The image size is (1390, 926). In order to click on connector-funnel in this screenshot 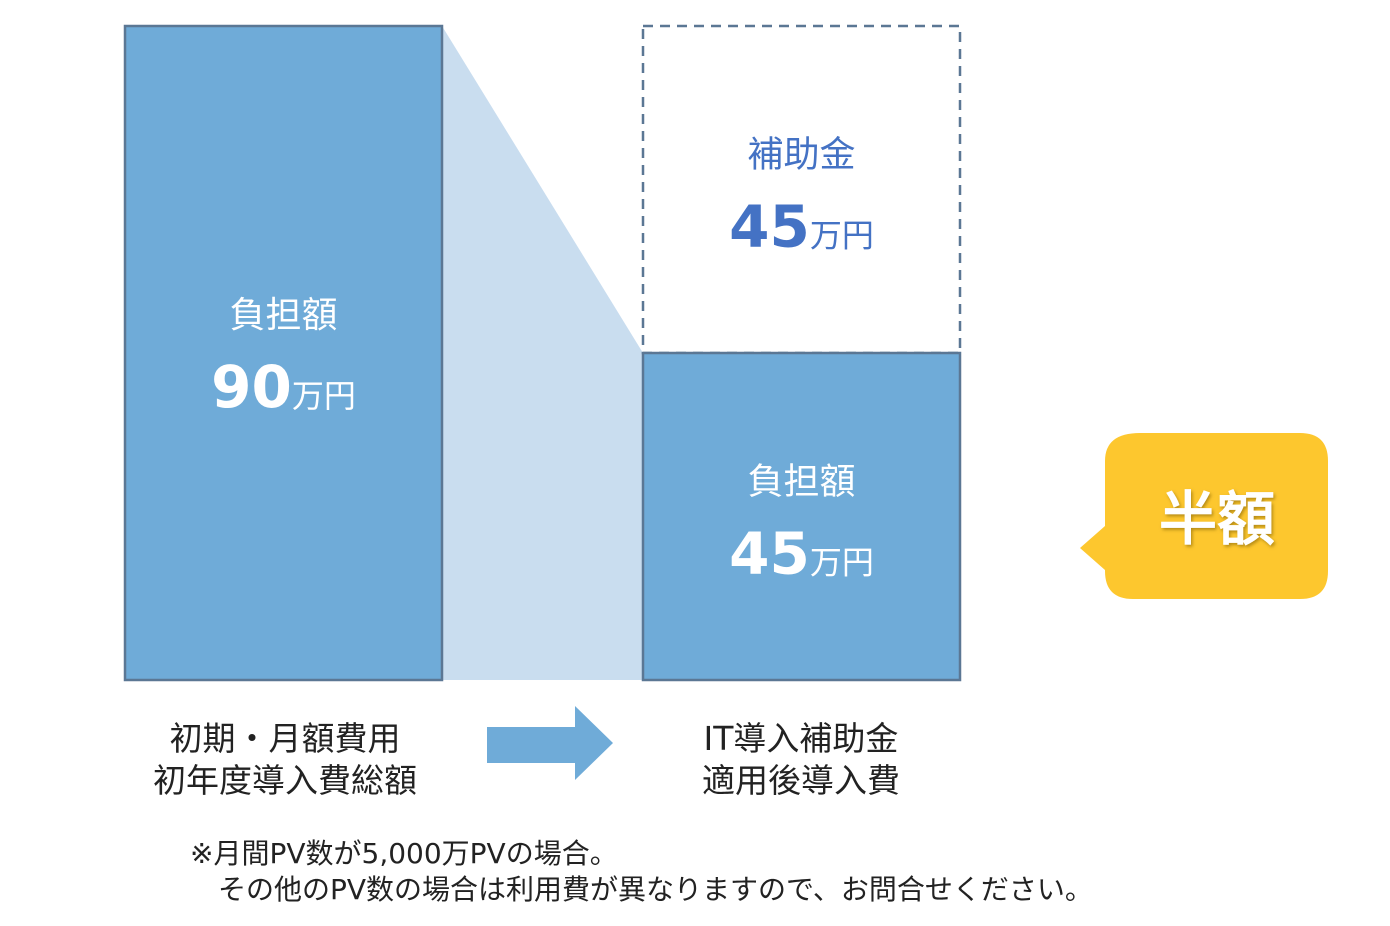, I will do `click(542, 353)`.